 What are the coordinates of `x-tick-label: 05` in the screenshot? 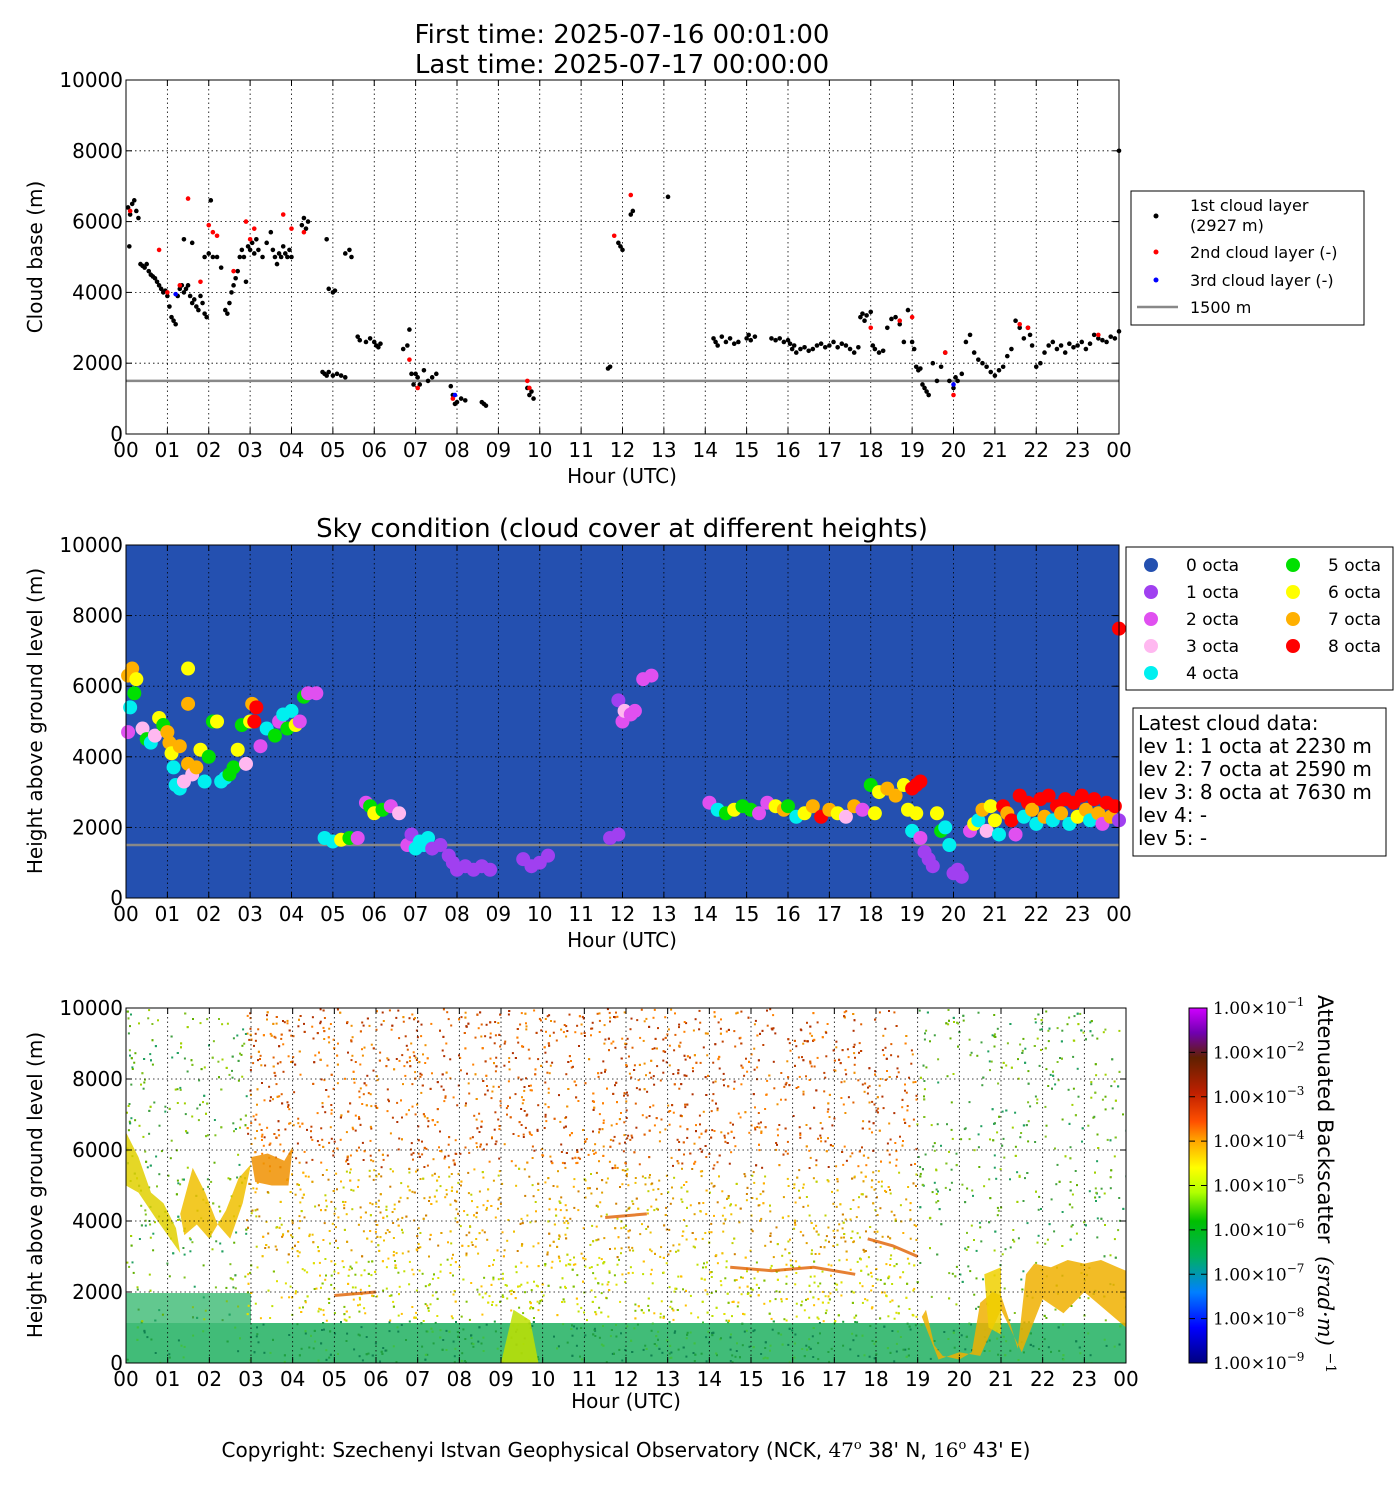 It's located at (332, 450).